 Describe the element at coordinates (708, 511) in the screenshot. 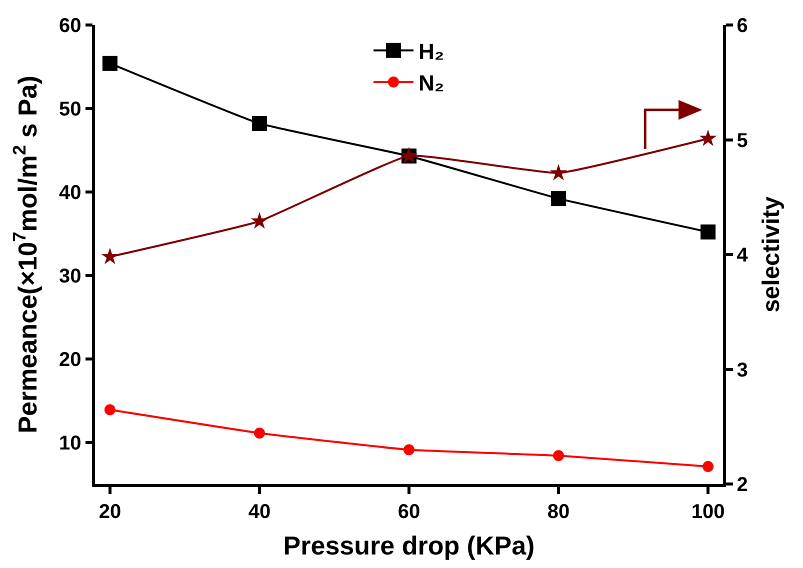

I see `x-tick-label: 100` at that location.